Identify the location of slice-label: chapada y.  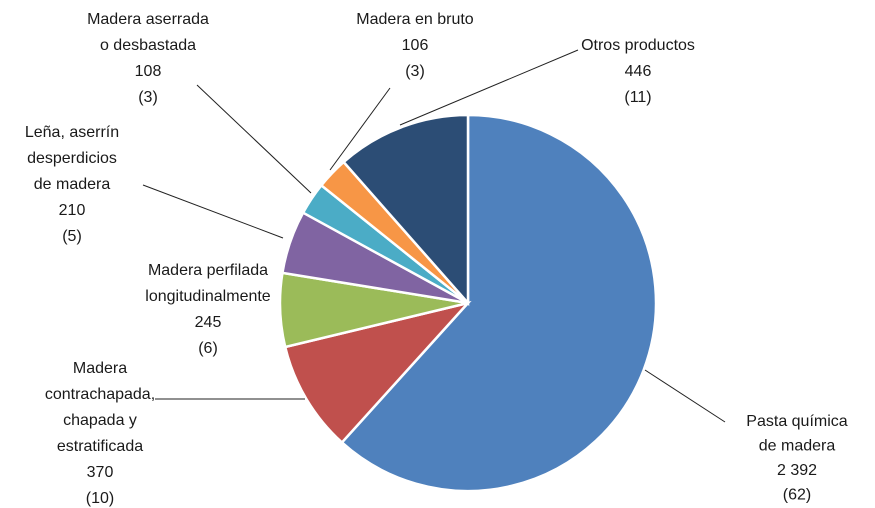
(100, 420).